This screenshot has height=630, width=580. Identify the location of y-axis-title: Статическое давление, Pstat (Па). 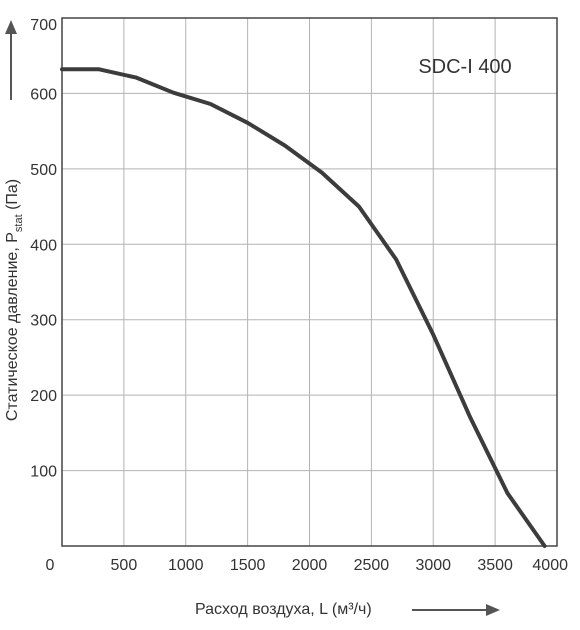
(14, 300).